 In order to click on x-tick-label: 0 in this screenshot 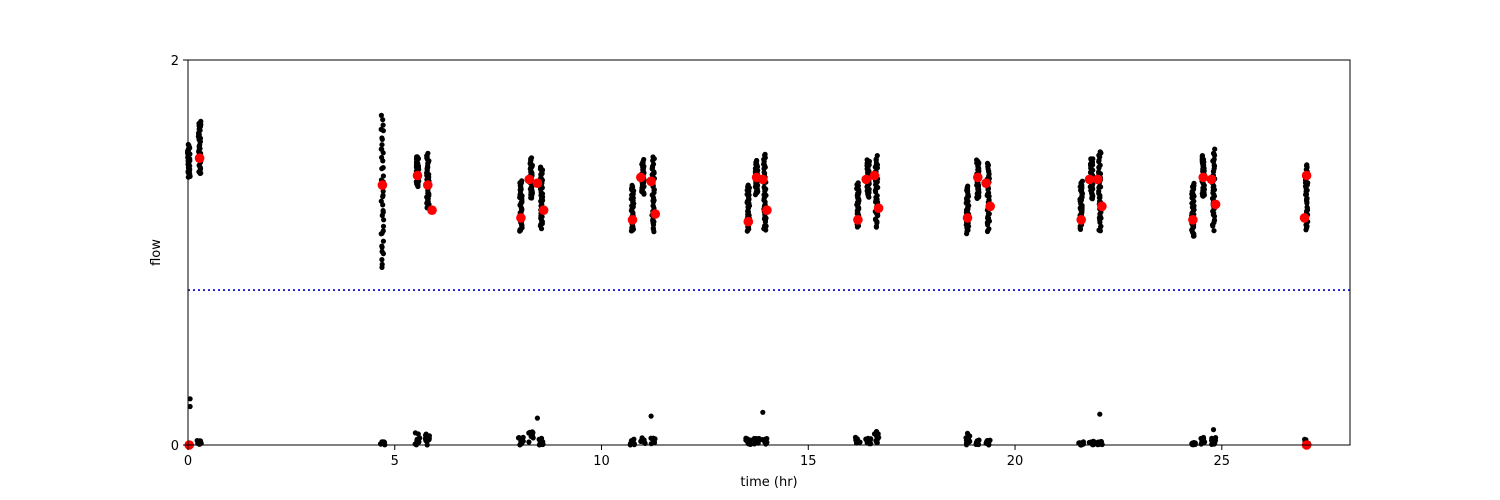, I will do `click(188, 461)`.